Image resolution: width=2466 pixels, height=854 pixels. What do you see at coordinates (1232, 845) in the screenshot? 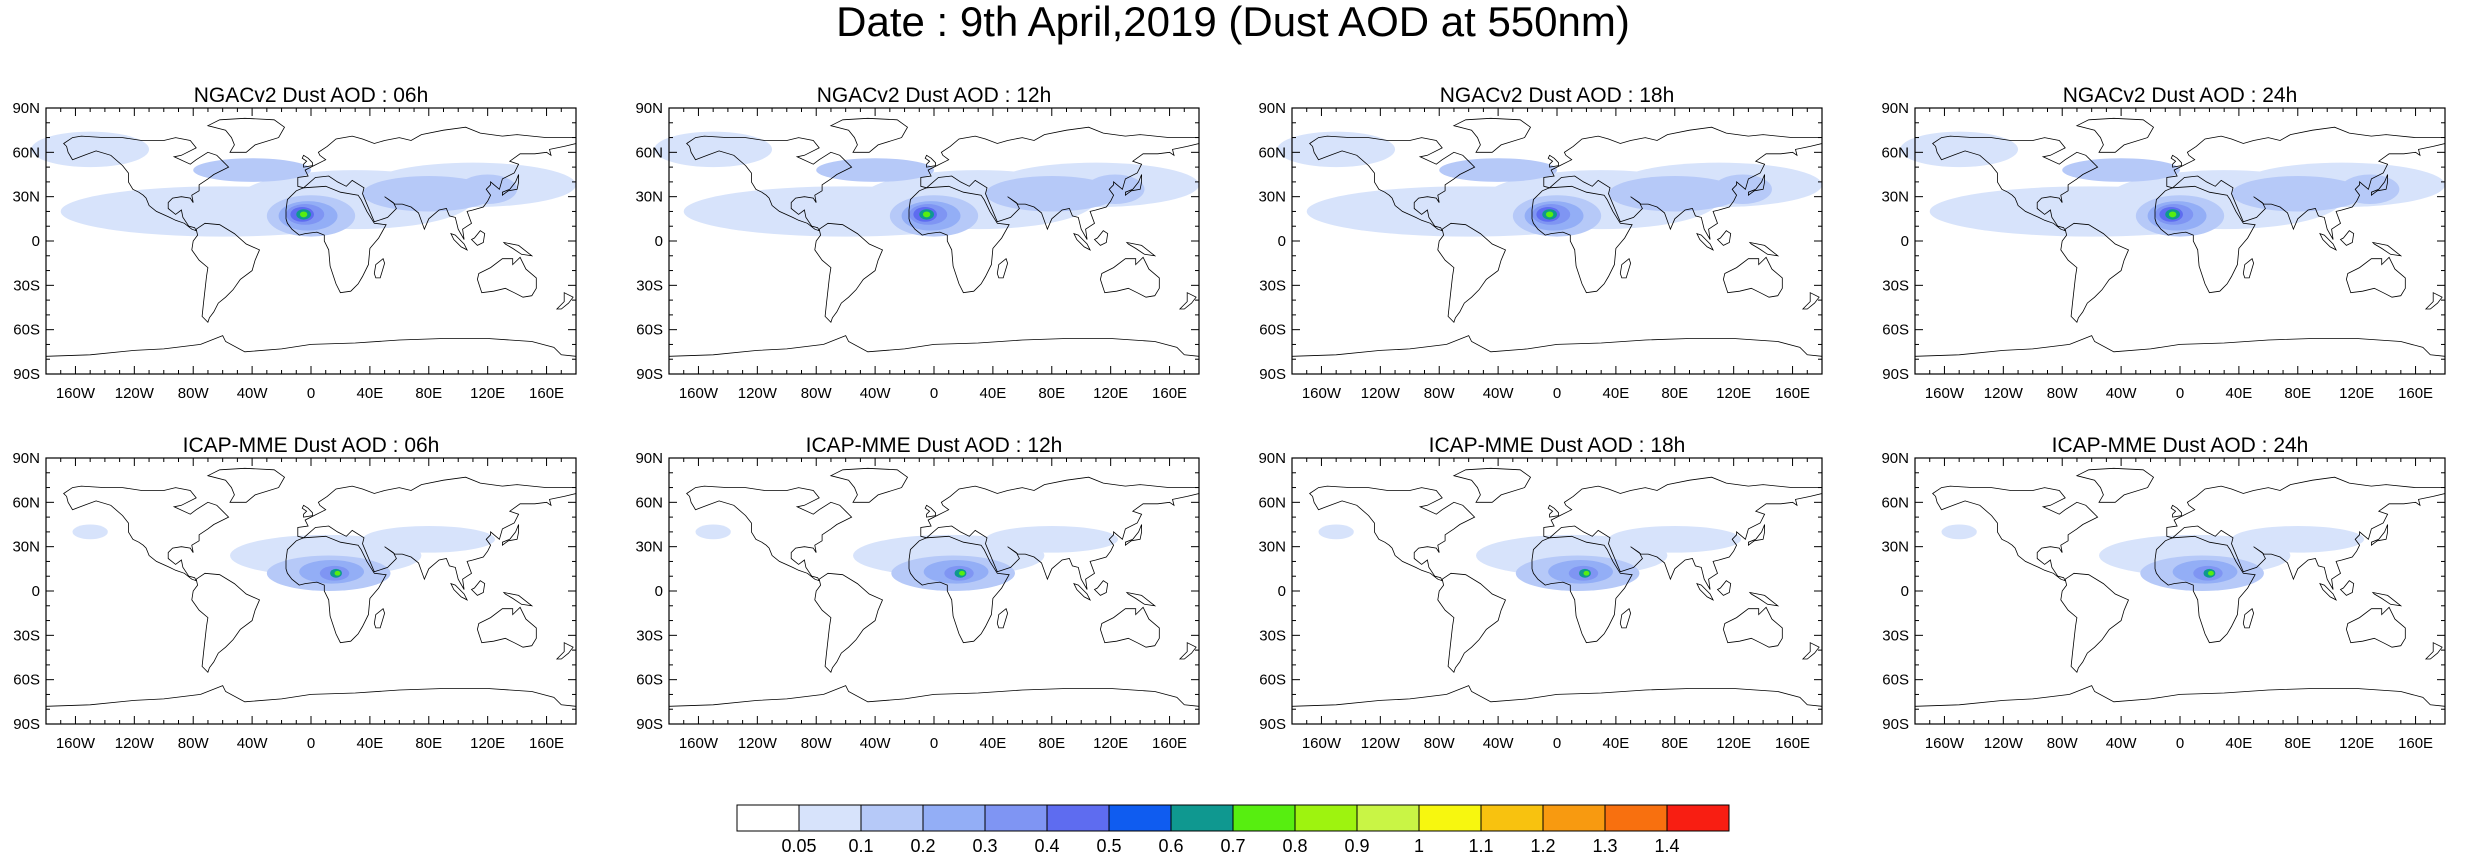
I see `colorbar-label: 0.7` at bounding box center [1232, 845].